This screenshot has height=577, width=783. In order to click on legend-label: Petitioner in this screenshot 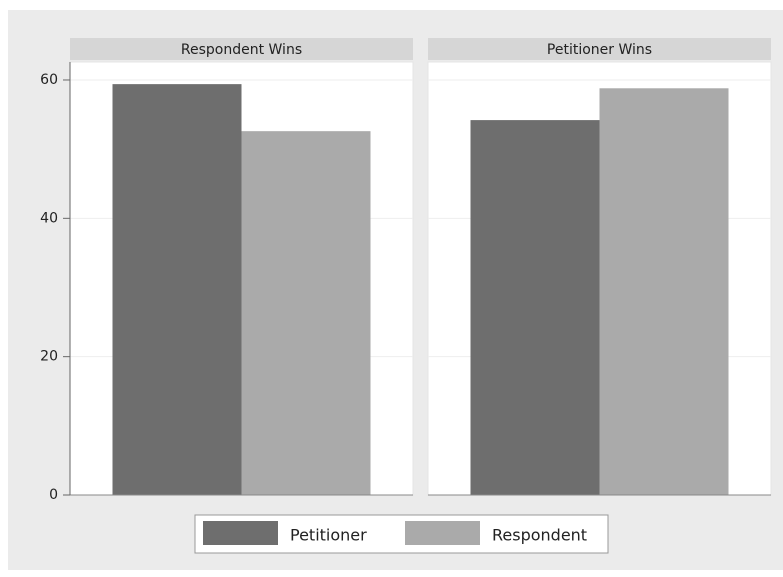, I will do `click(328, 535)`.